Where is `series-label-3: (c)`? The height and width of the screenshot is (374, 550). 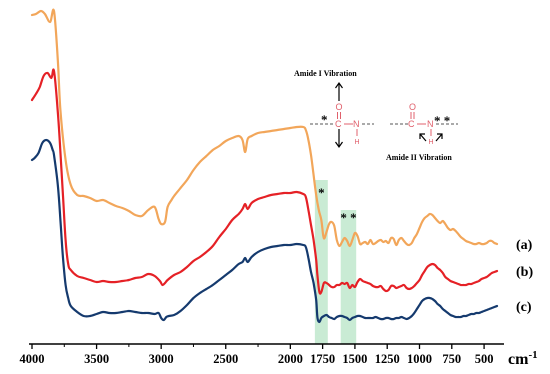
series-label-3: (c) is located at coordinates (524, 307).